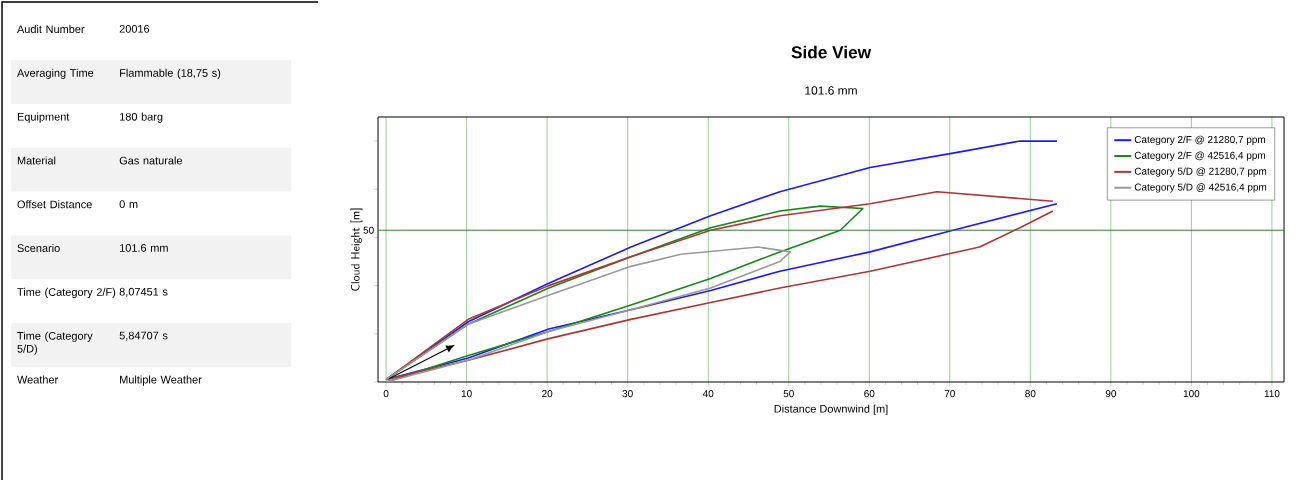 The width and height of the screenshot is (1299, 481). Describe the element at coordinates (151, 160) in the screenshot. I see `text: Gas naturale` at that location.